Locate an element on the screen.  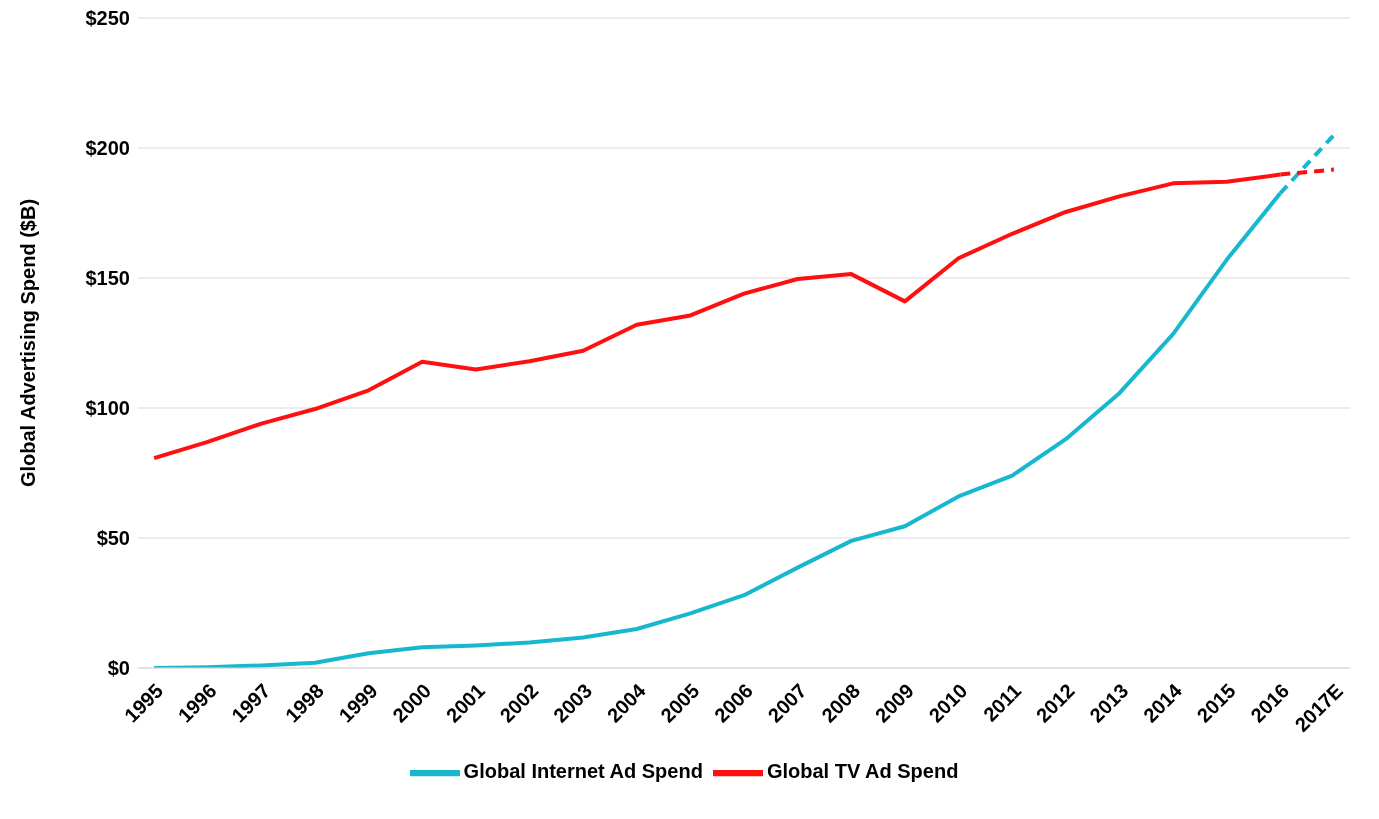
y-tick-label: $250 is located at coordinates (107, 18).